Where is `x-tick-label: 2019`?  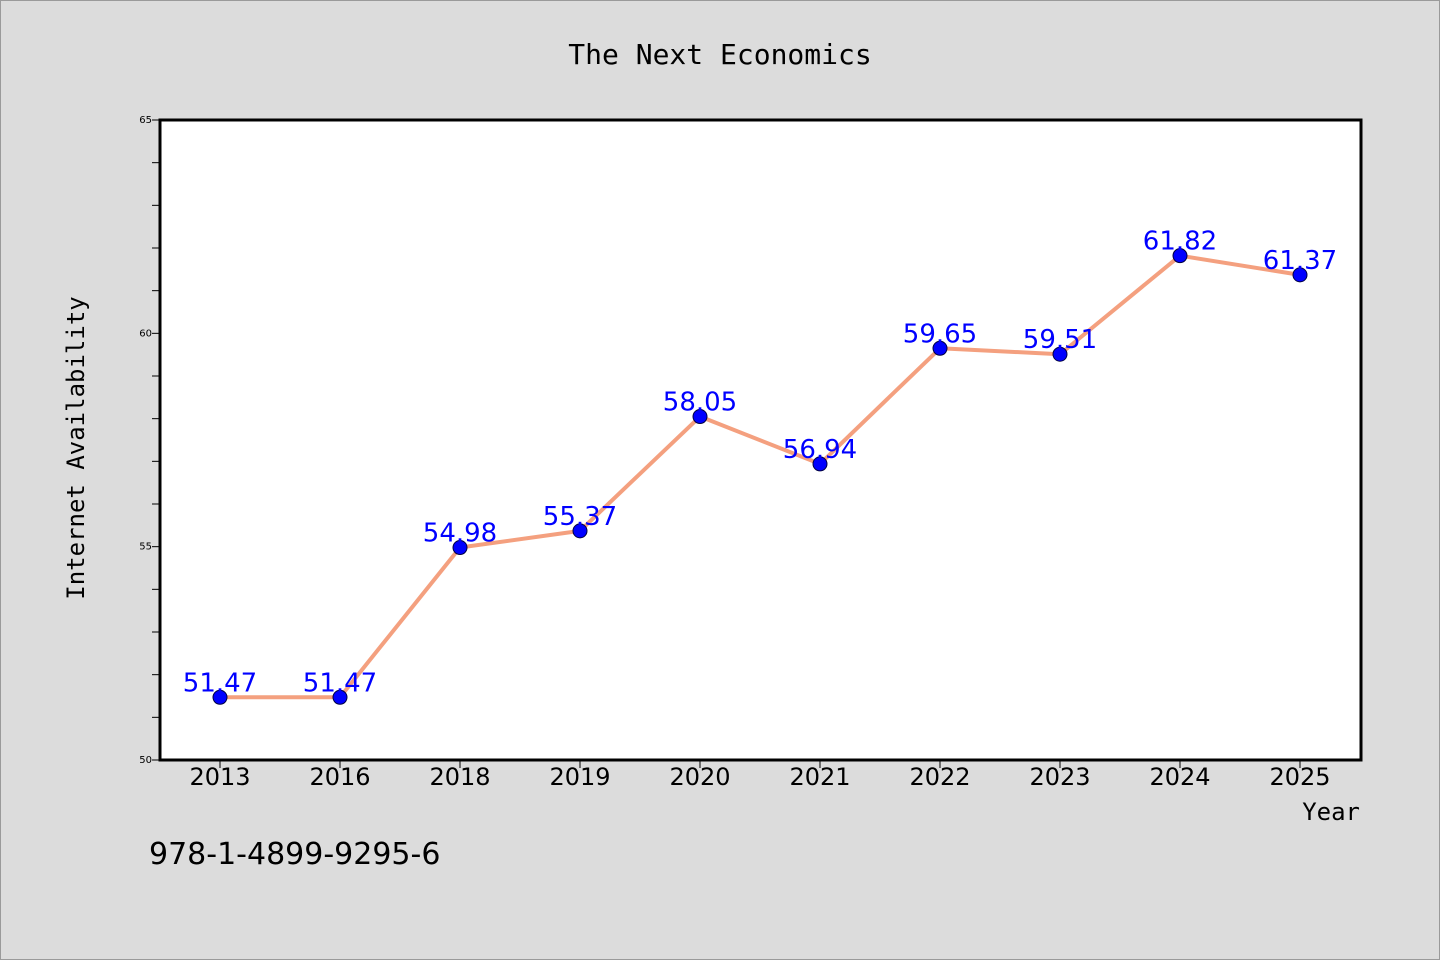 x-tick-label: 2019 is located at coordinates (579, 777).